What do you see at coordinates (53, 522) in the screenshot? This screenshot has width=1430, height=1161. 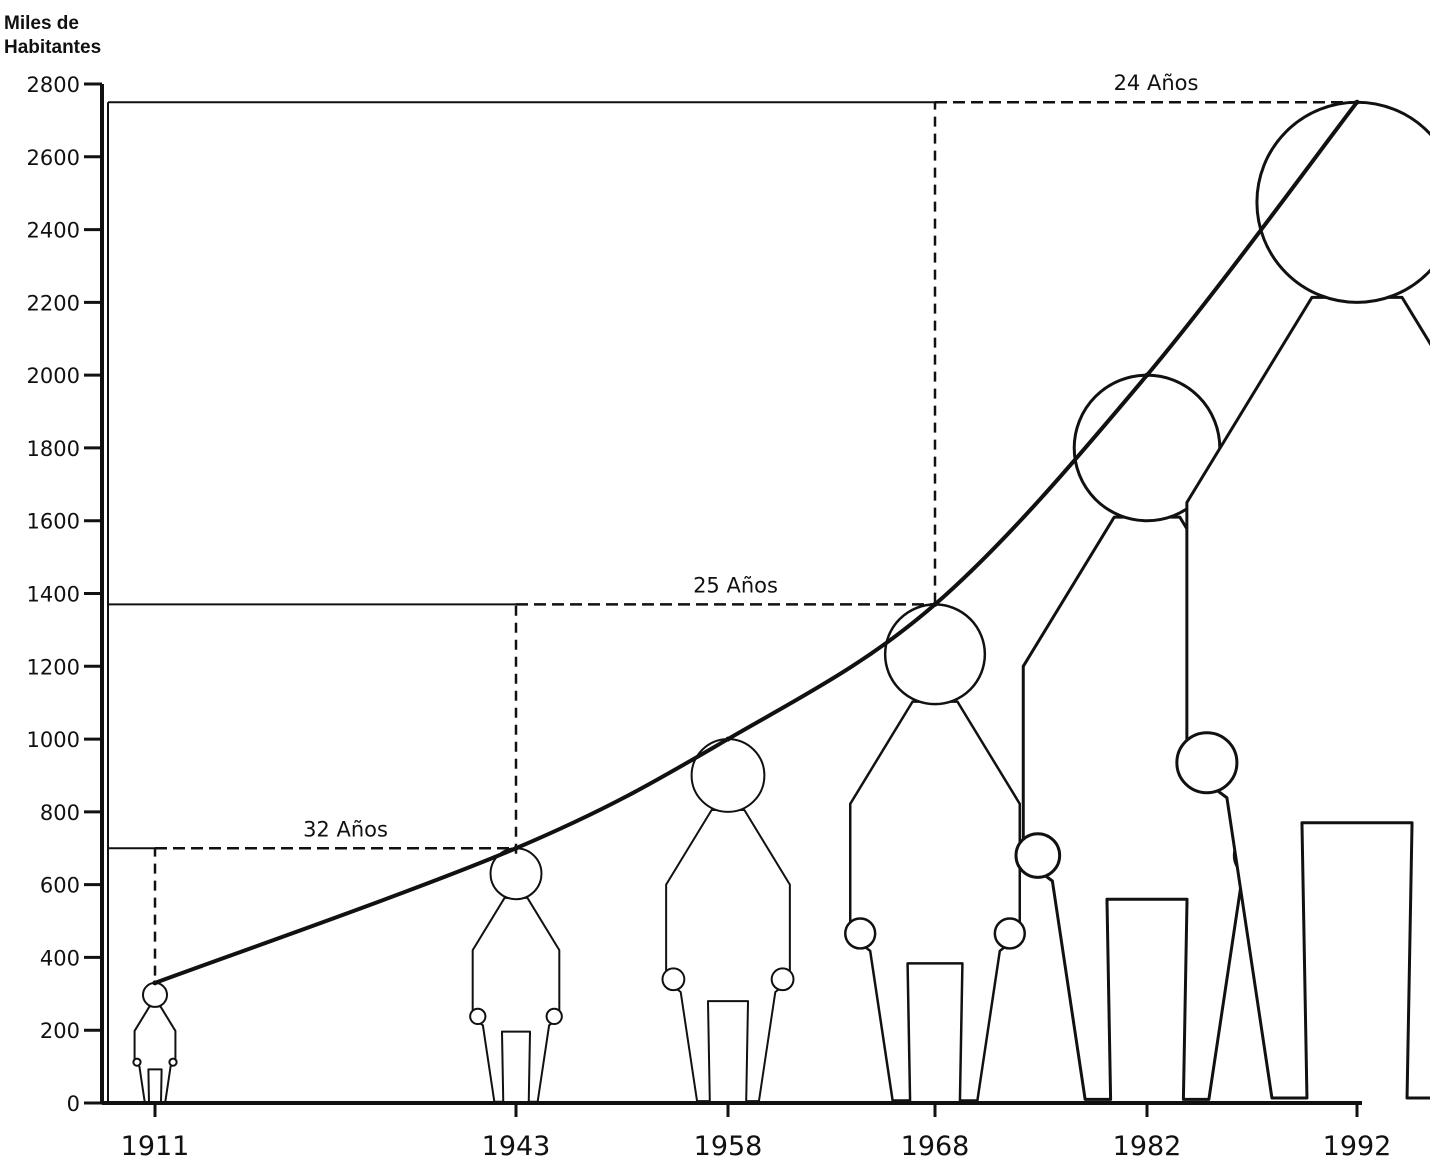 I see `y-tick-label: 1600` at bounding box center [53, 522].